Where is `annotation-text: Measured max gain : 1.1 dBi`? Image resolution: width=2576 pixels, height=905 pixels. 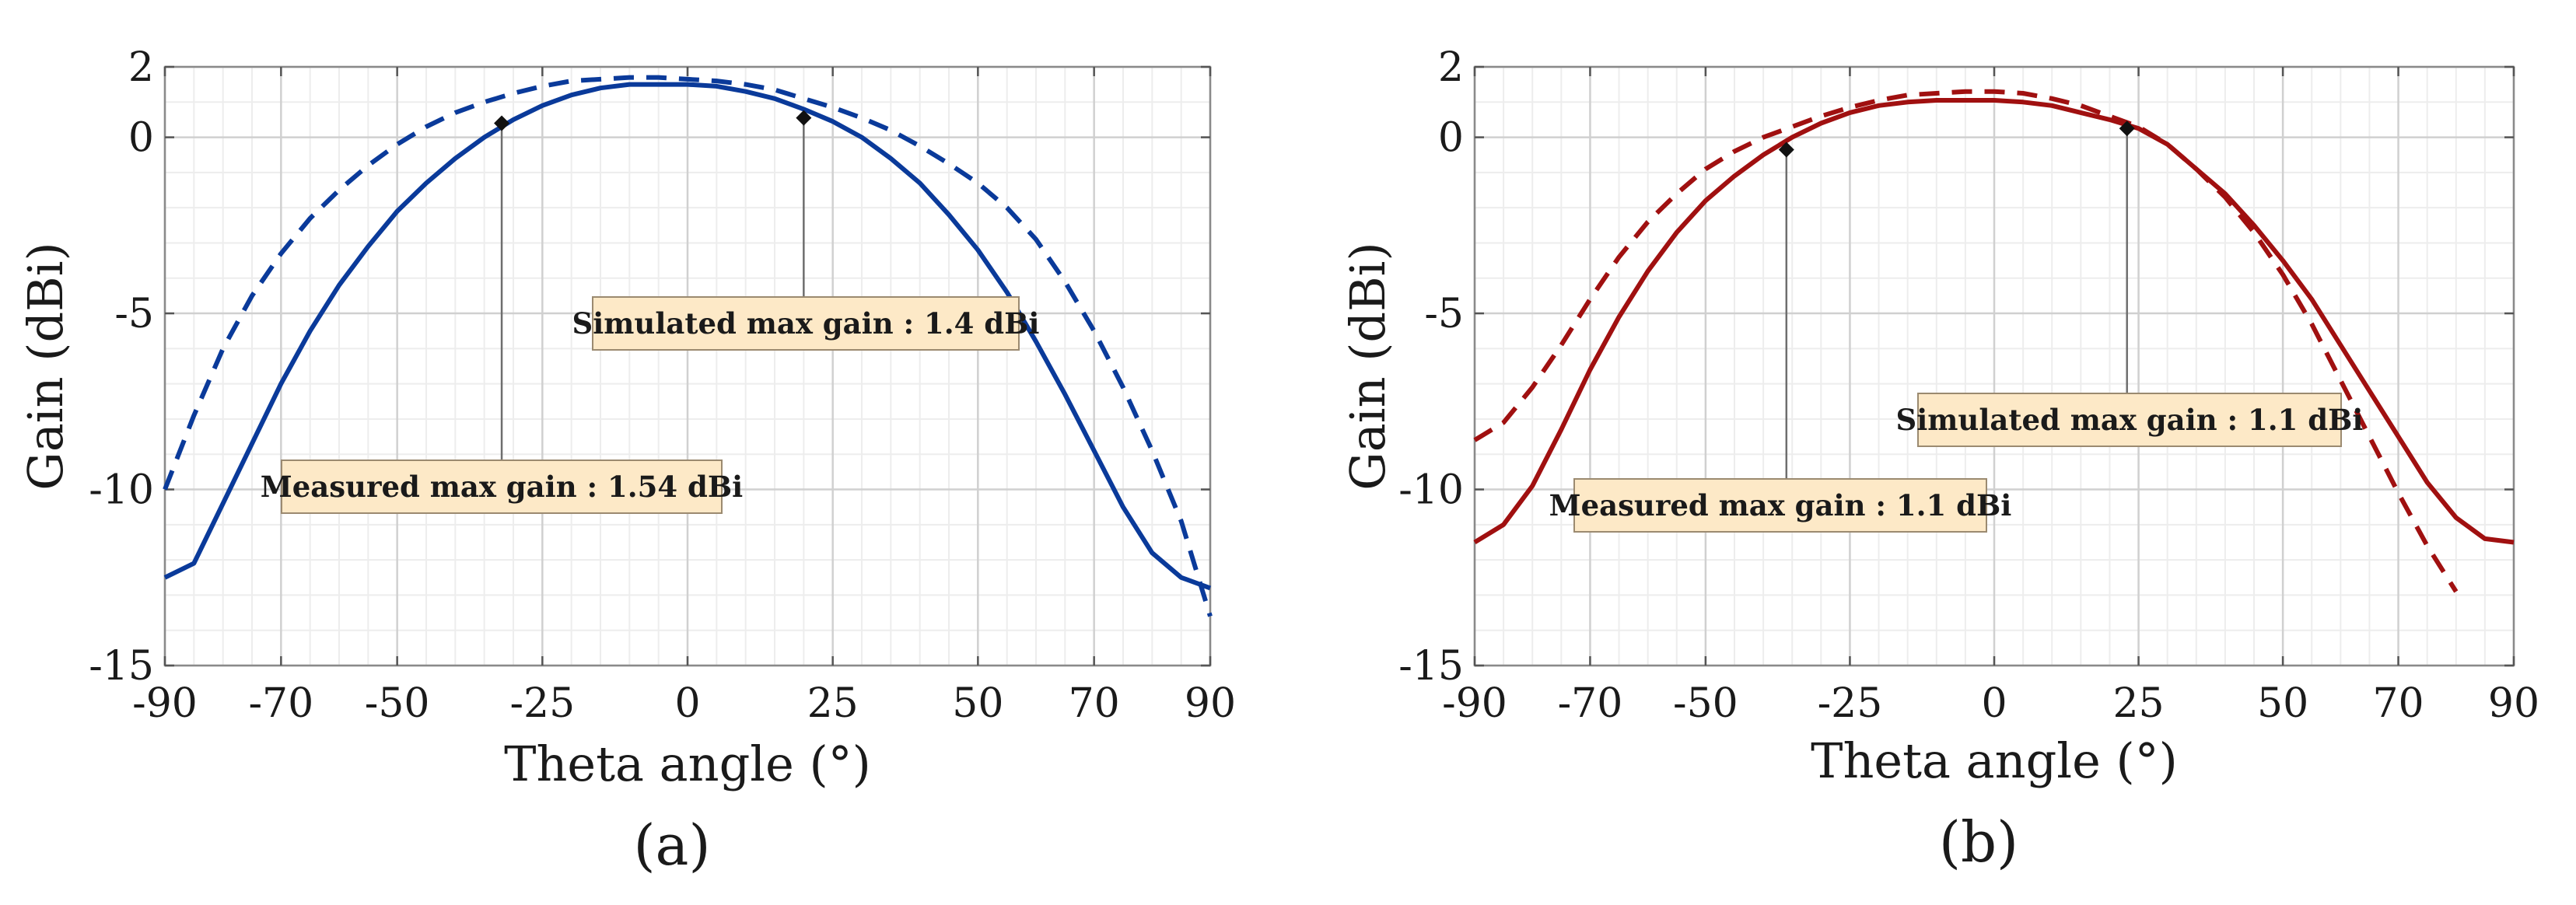
annotation-text: Measured max gain : 1.1 dBi is located at coordinates (1780, 505).